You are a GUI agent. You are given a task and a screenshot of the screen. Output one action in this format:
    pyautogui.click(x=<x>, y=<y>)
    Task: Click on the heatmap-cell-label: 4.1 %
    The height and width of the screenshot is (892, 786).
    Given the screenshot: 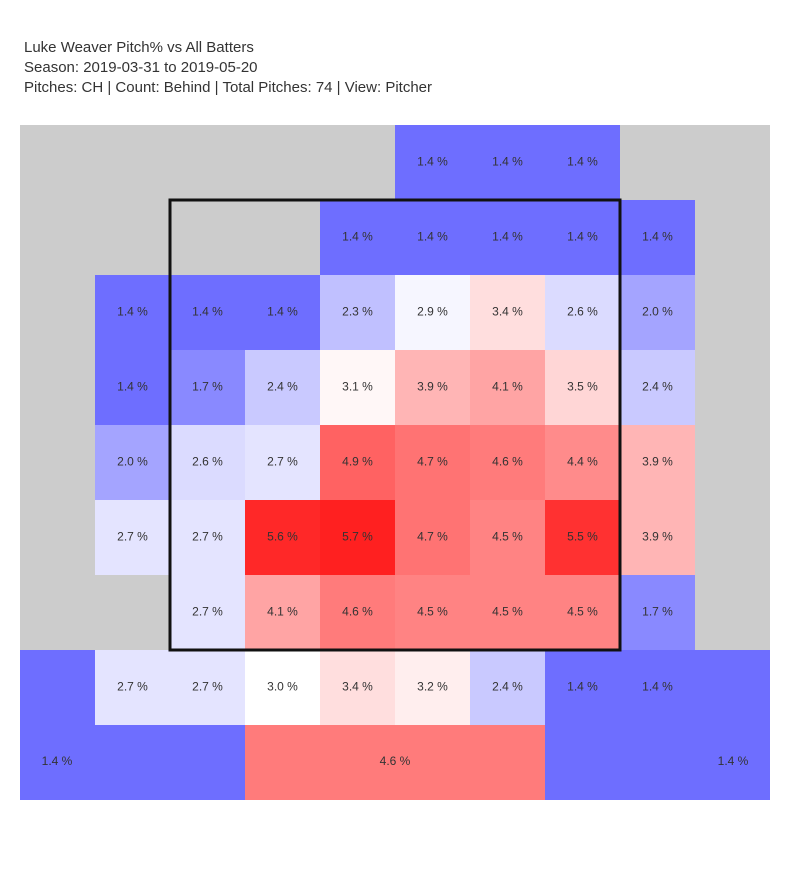 What is the action you would take?
    pyautogui.click(x=507, y=387)
    